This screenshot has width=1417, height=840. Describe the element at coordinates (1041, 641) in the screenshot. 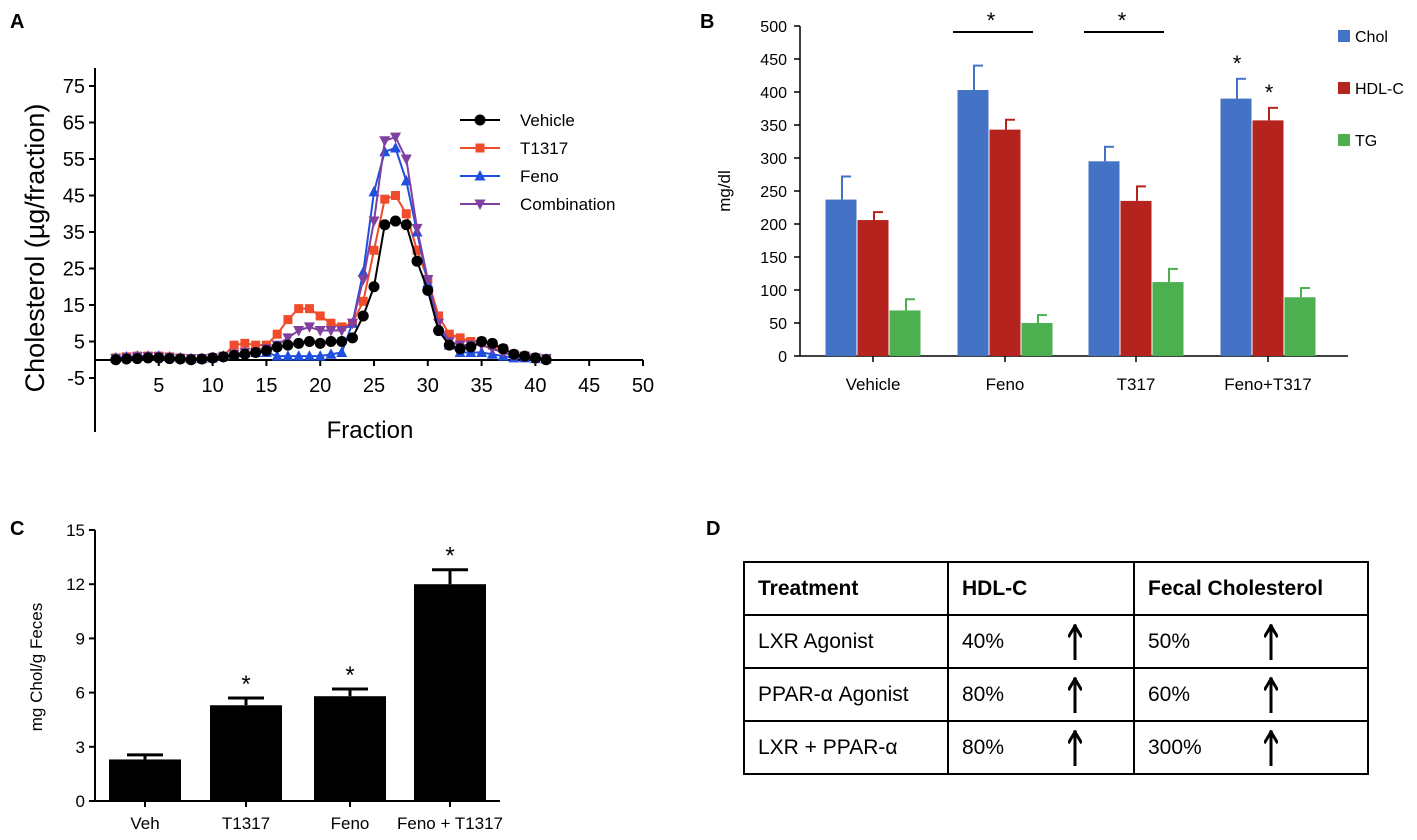

I see `hdl-cell: 40%` at that location.